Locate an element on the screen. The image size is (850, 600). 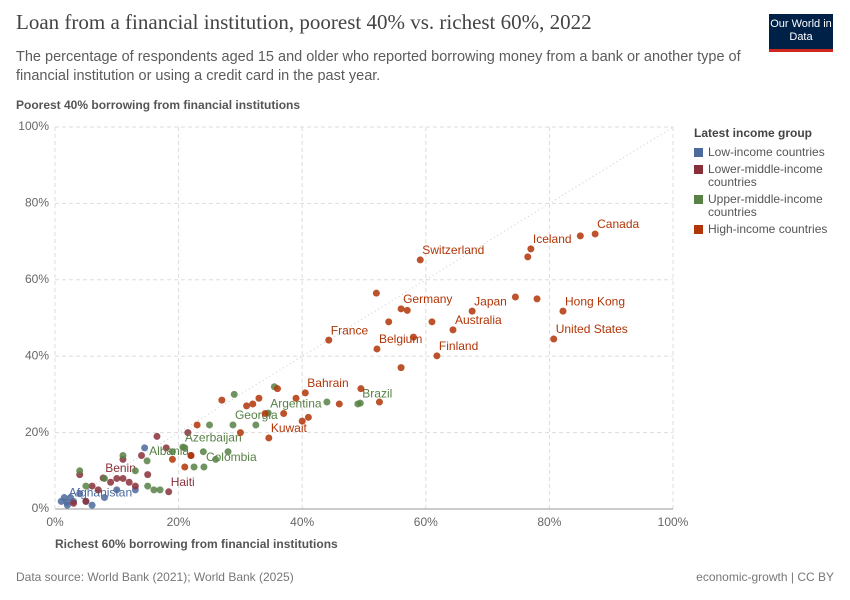
x-tick-label: 80% is located at coordinates (549, 522).